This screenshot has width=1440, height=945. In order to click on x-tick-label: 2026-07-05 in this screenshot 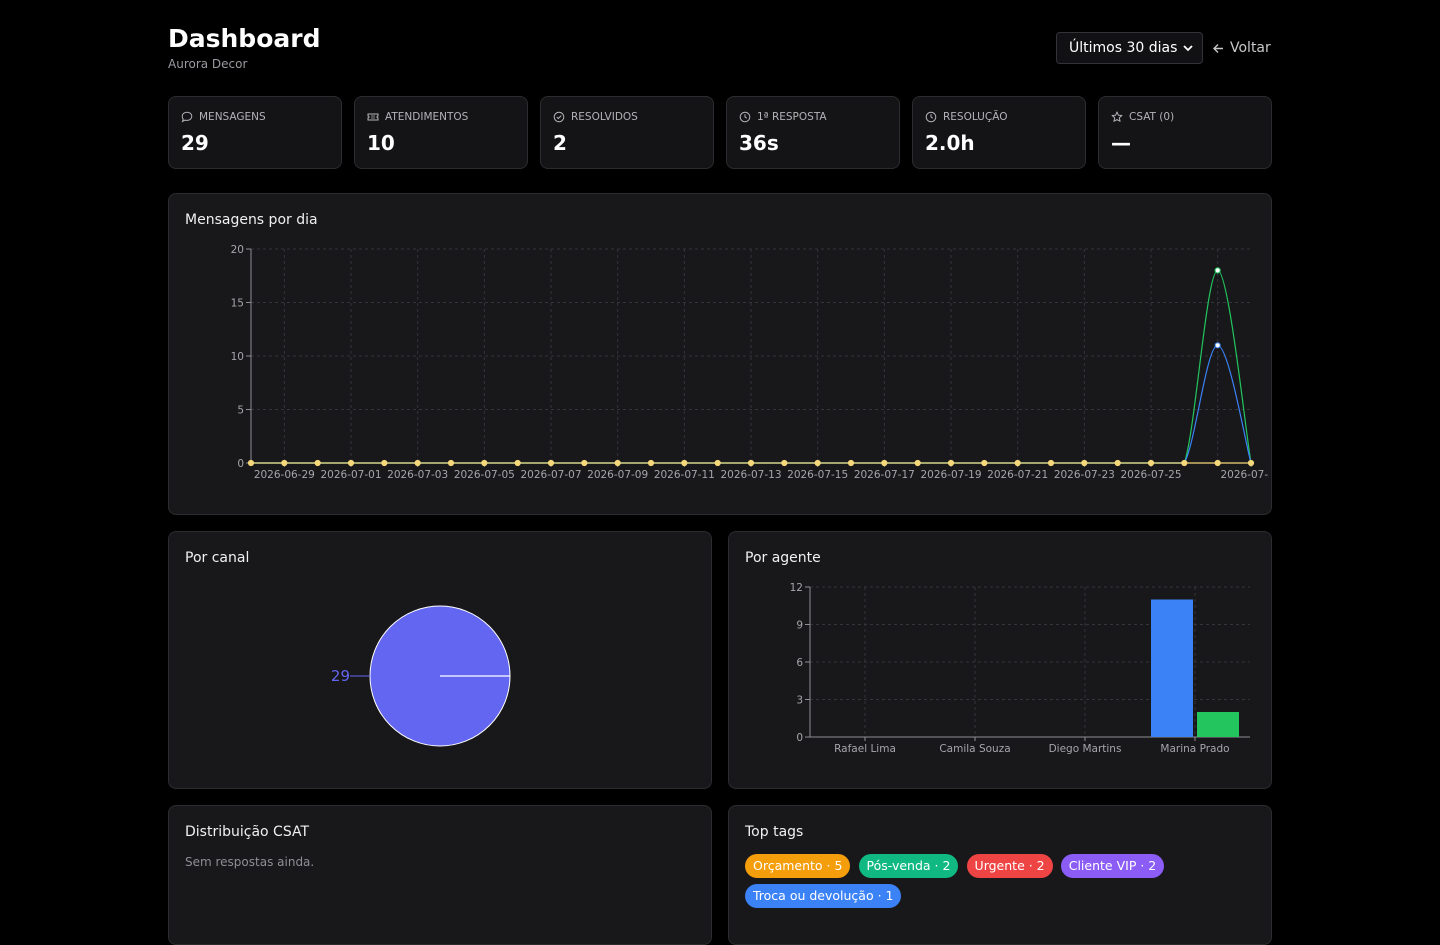, I will do `click(484, 475)`.